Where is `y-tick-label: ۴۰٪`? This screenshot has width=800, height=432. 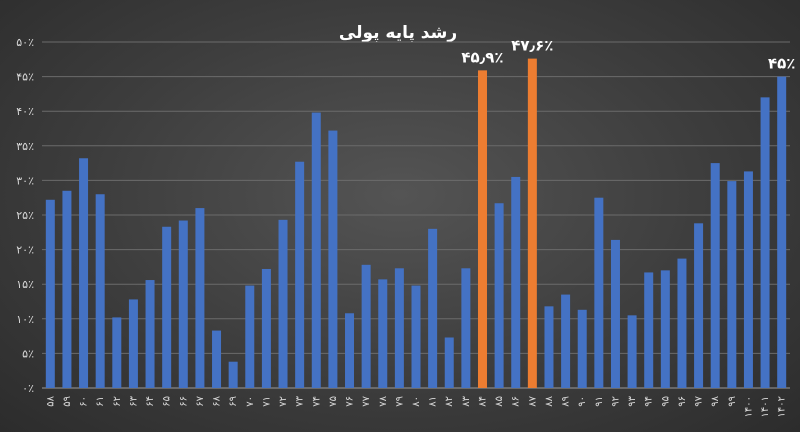
y-tick-label: ۴۰٪ is located at coordinates (25, 111).